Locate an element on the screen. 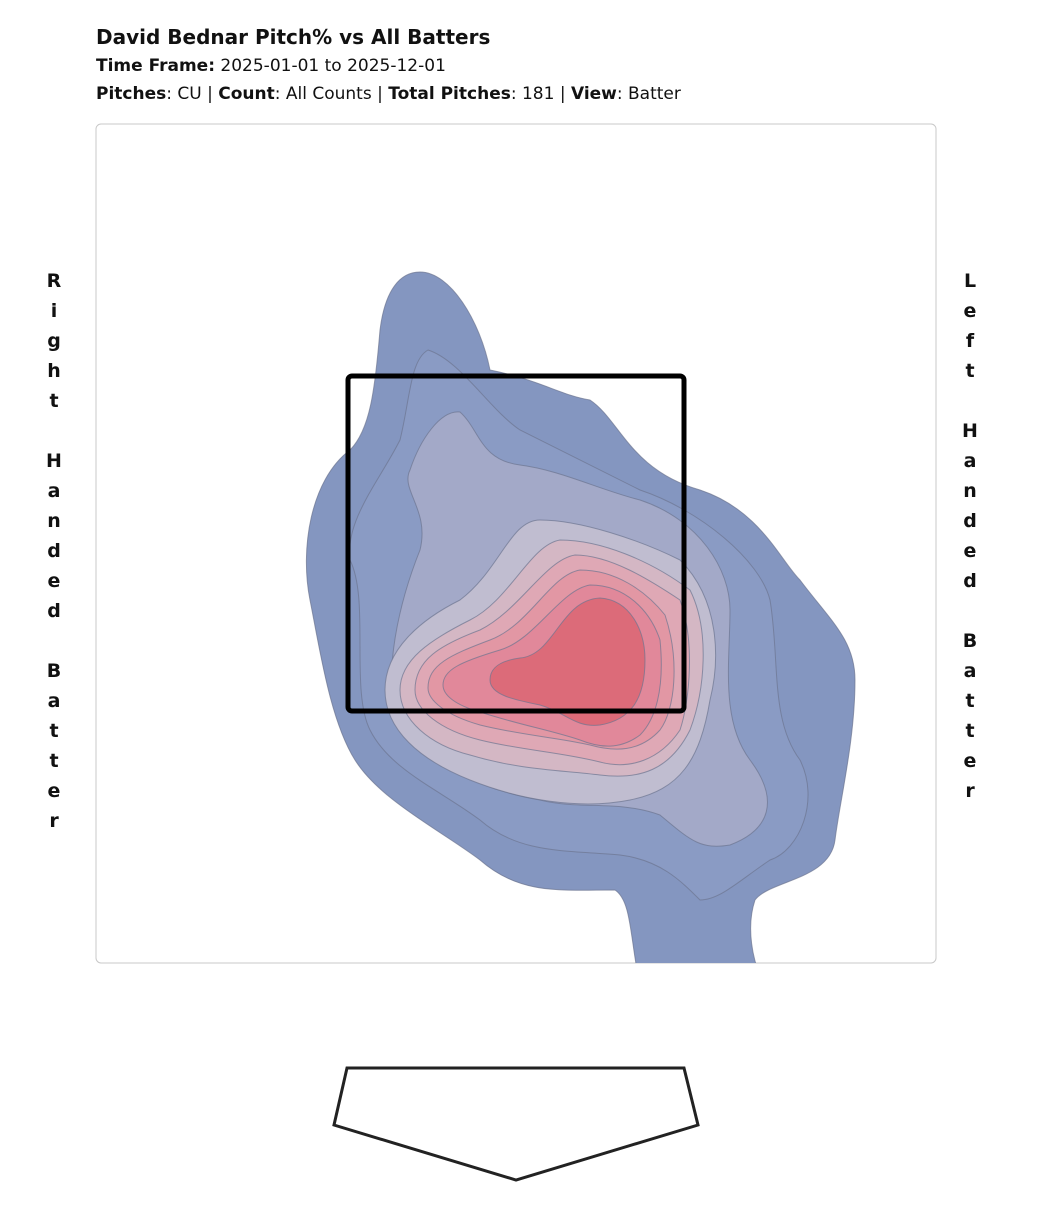  field-value: : 181 | is located at coordinates (540, 94).